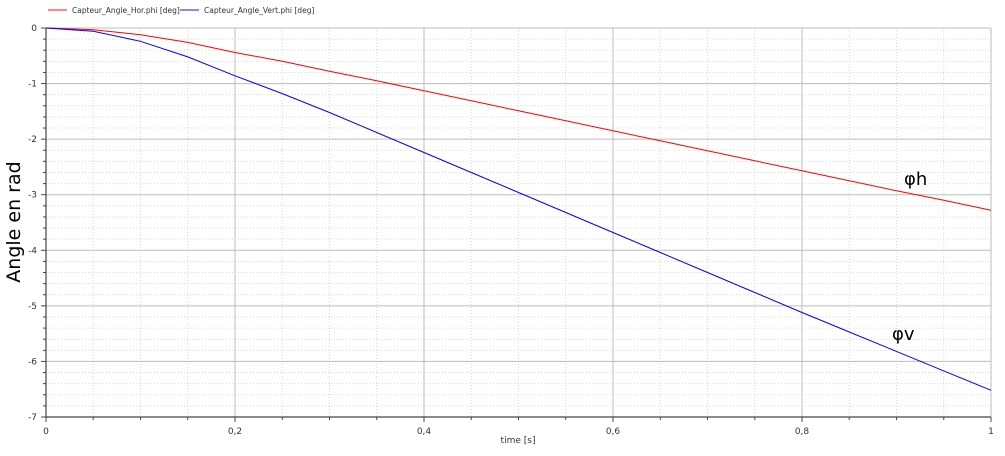 Image resolution: width=1005 pixels, height=456 pixels. I want to click on y-tick-label: -2, so click(32, 140).